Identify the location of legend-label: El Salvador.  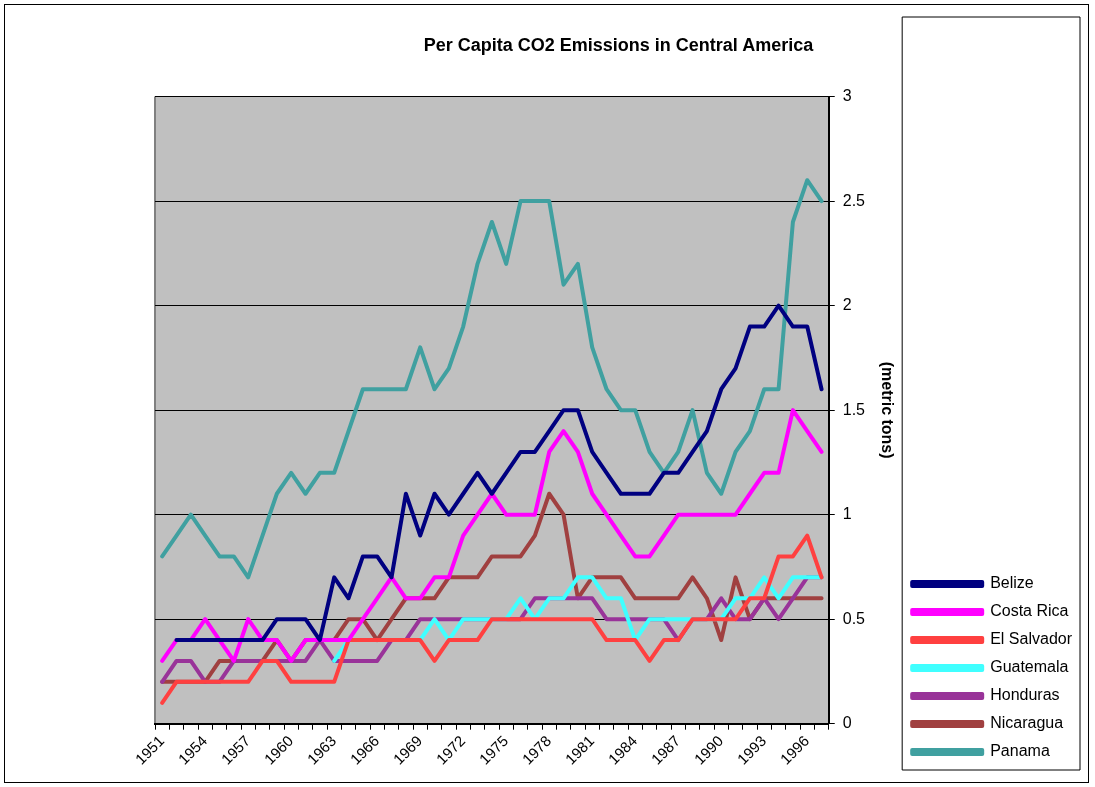
(1031, 639).